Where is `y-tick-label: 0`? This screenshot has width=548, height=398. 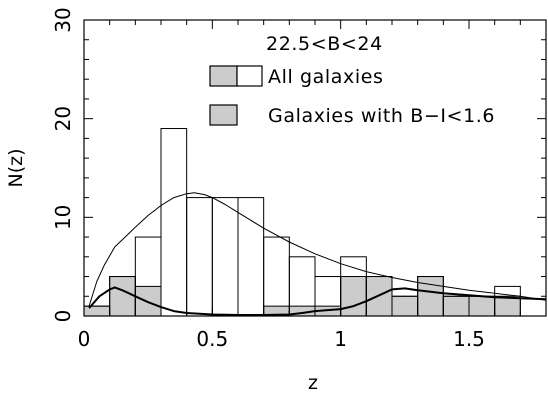
y-tick-label: 0 is located at coordinates (63, 316).